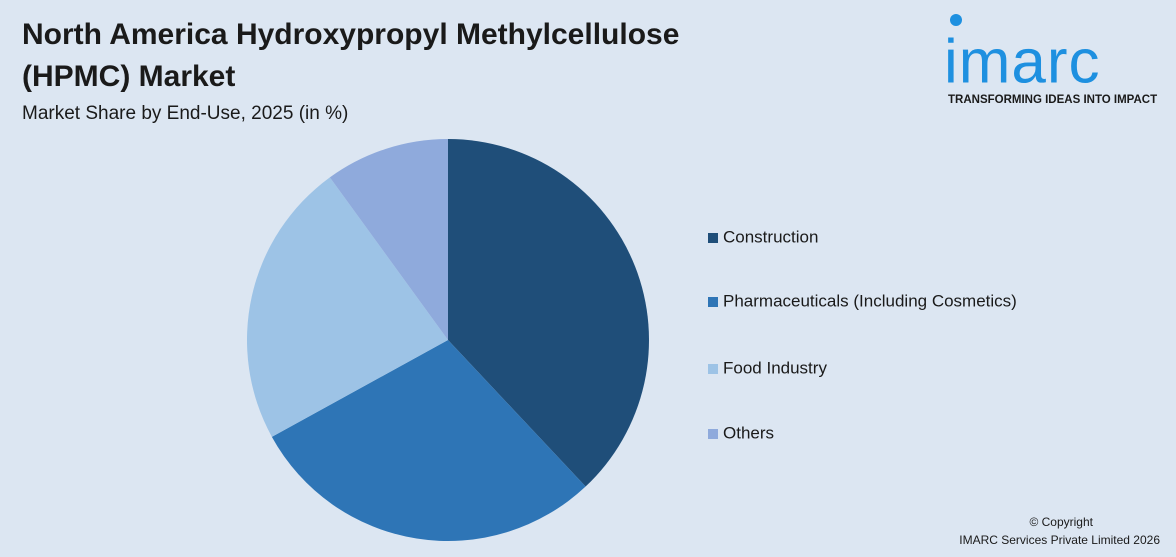 The width and height of the screenshot is (1176, 557). Describe the element at coordinates (956, 20) in the screenshot. I see `logo-dot` at that location.